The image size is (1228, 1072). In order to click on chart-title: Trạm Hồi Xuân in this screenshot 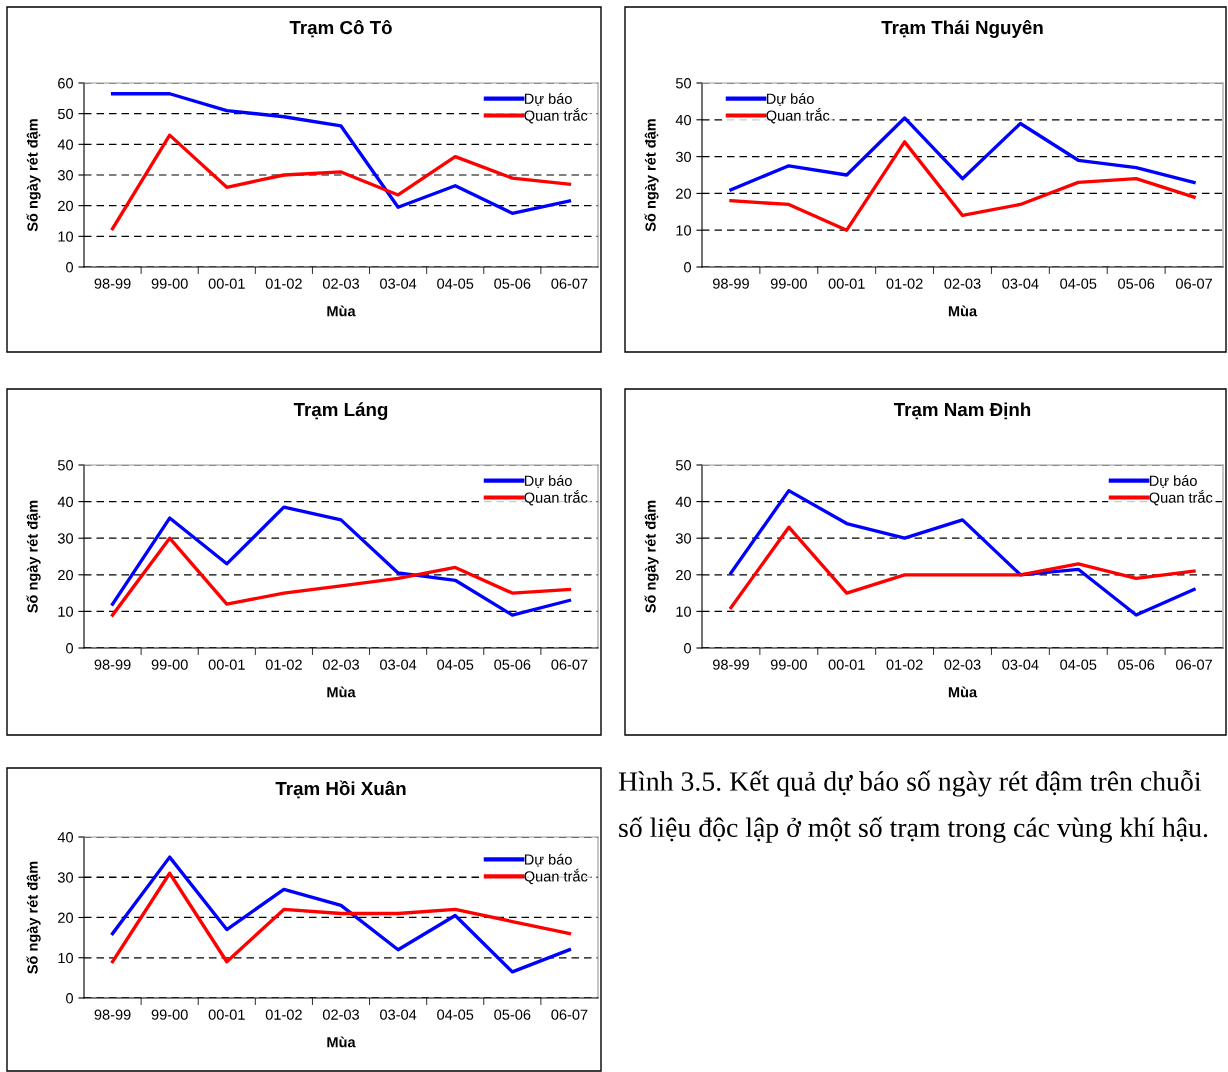, I will do `click(340, 789)`.